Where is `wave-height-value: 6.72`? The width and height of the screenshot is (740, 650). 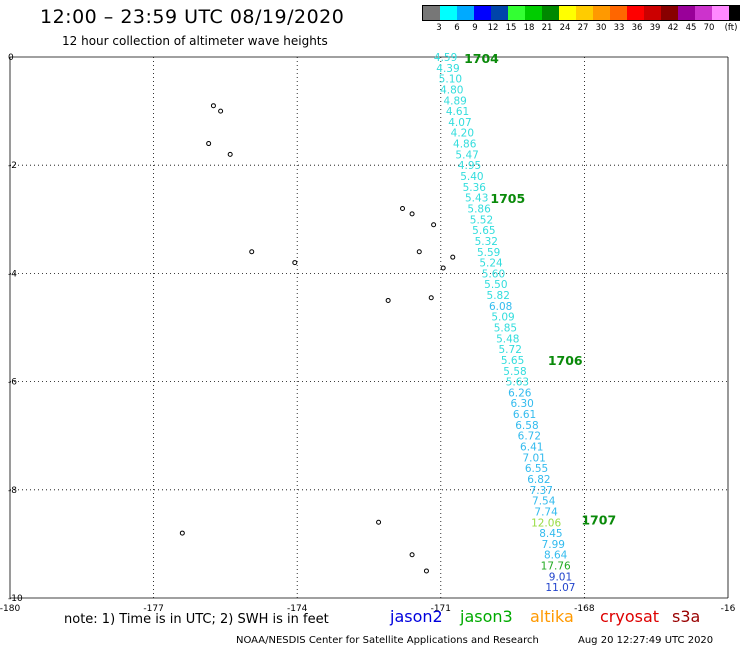 wave-height-value: 6.72 is located at coordinates (529, 437).